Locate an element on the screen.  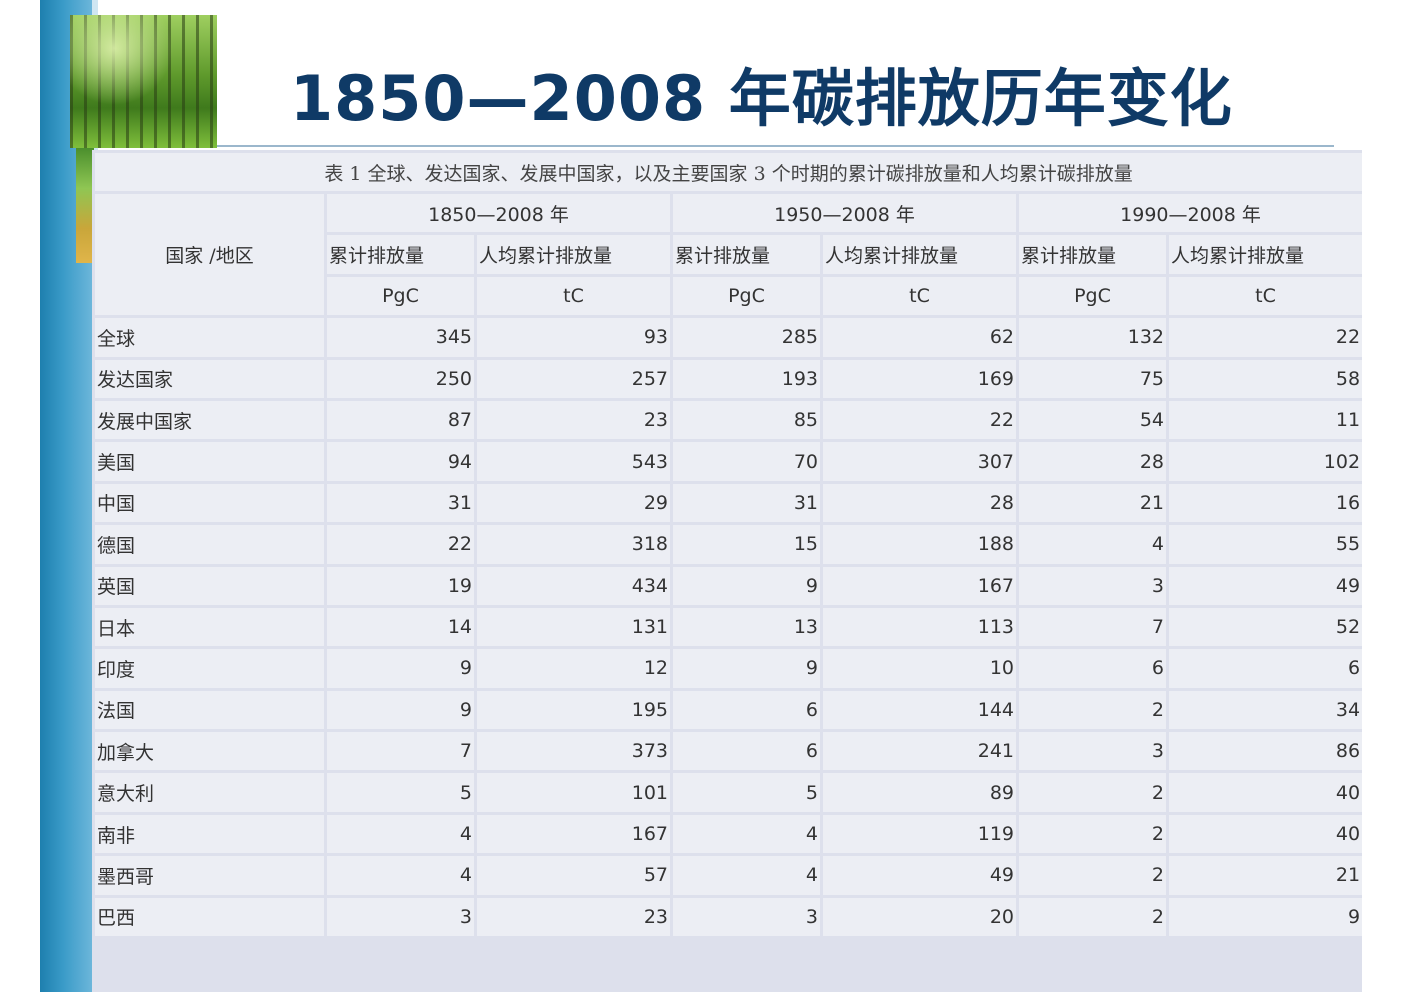
table-row: 发达国家 250 257 193 169 75 58 is located at coordinates (729, 378).